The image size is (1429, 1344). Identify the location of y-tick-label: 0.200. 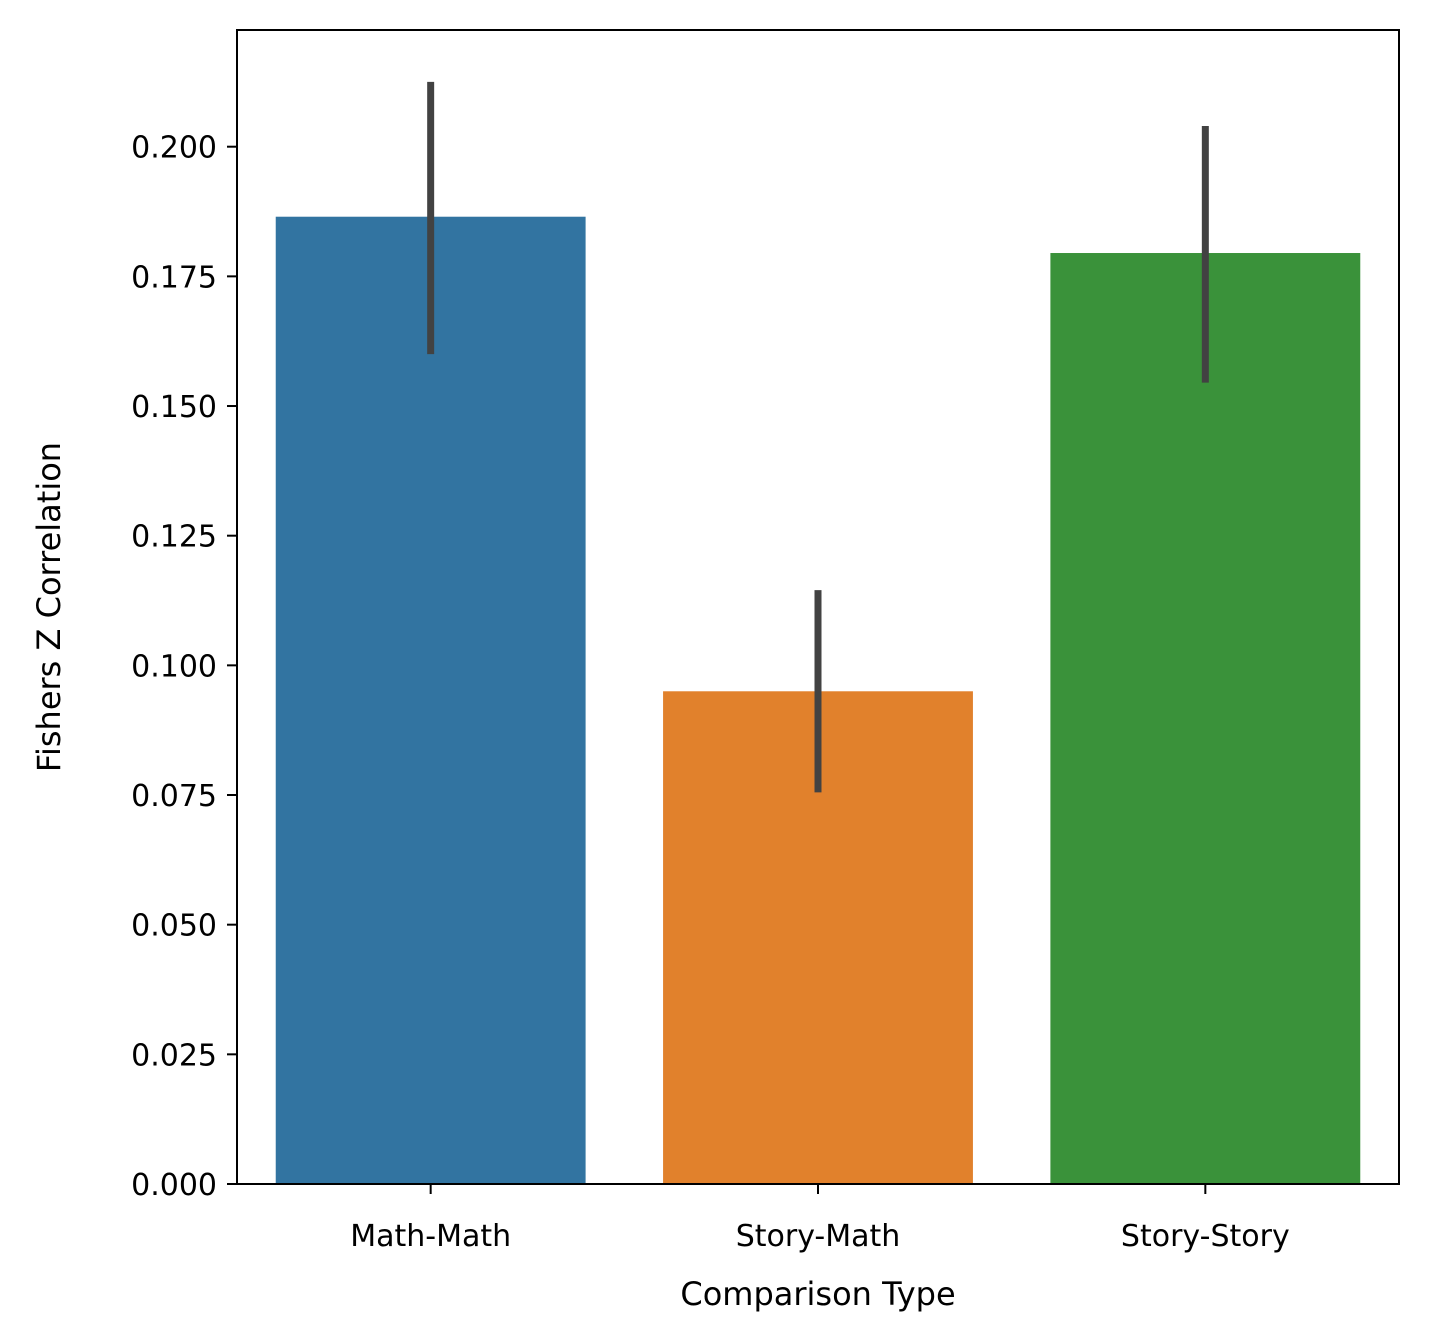
(174, 148).